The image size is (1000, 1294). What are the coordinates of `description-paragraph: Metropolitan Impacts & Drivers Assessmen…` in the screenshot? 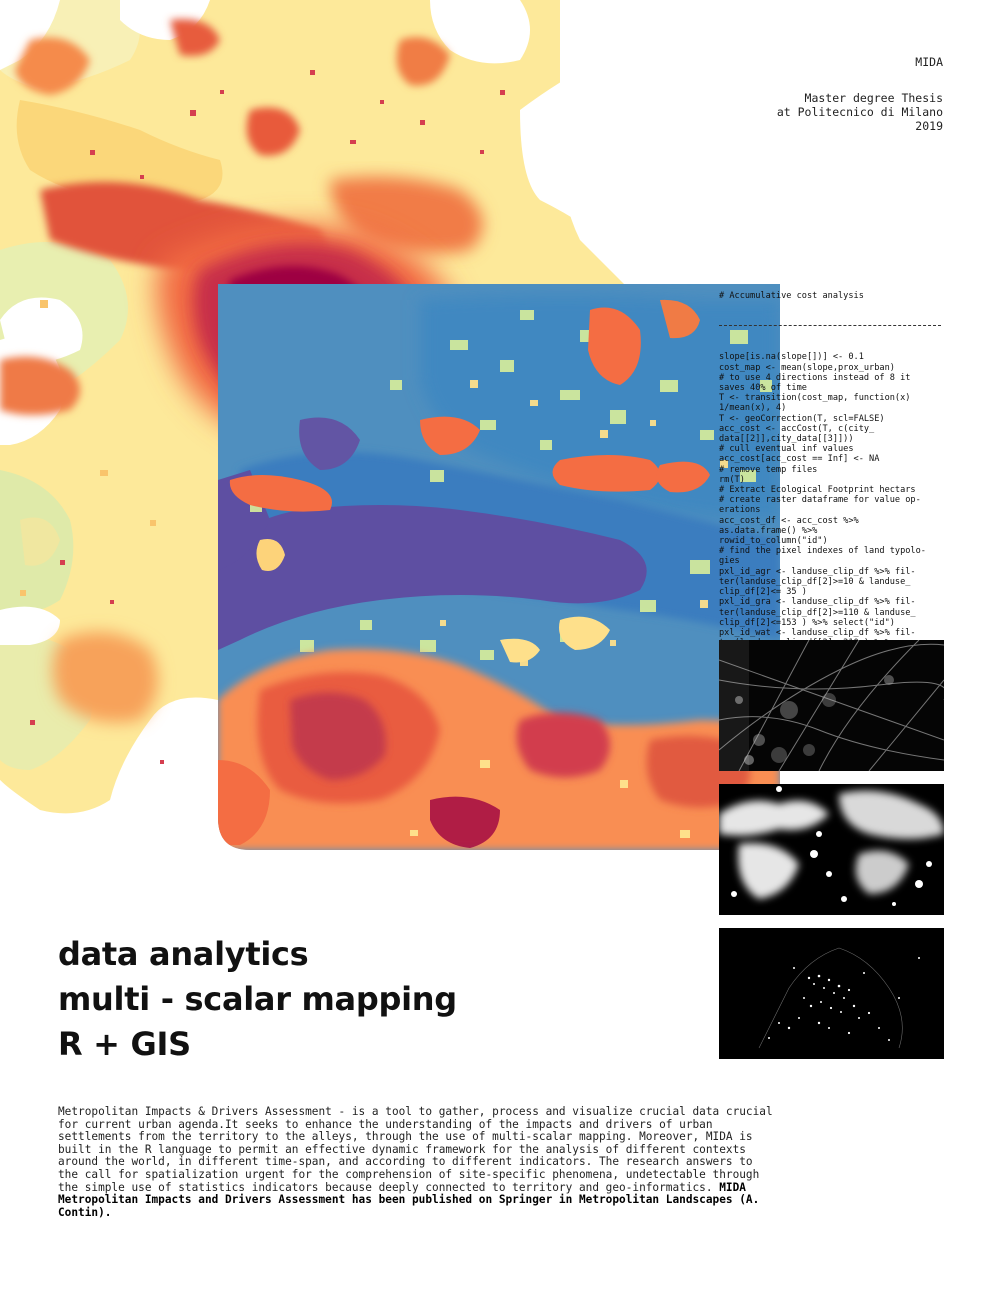 It's located at (418, 1162).